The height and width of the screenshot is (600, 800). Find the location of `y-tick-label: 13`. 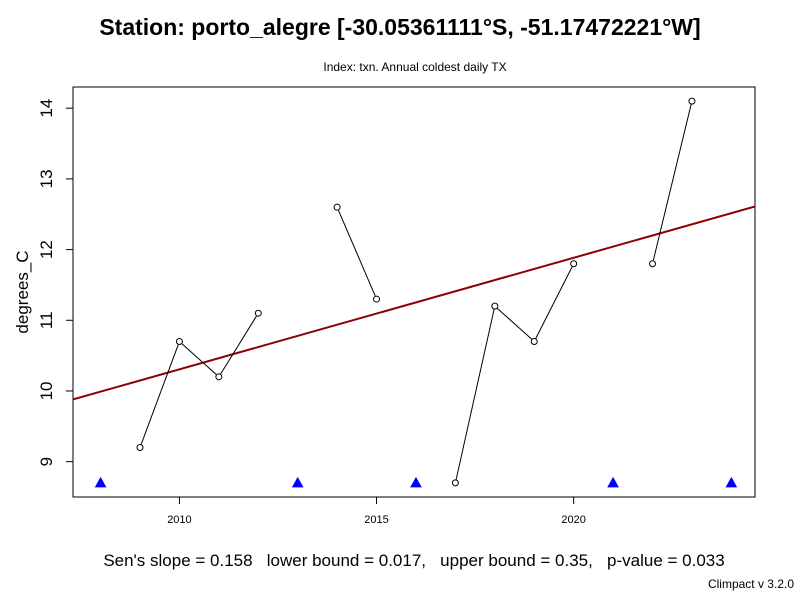

y-tick-label: 13 is located at coordinates (46, 178).